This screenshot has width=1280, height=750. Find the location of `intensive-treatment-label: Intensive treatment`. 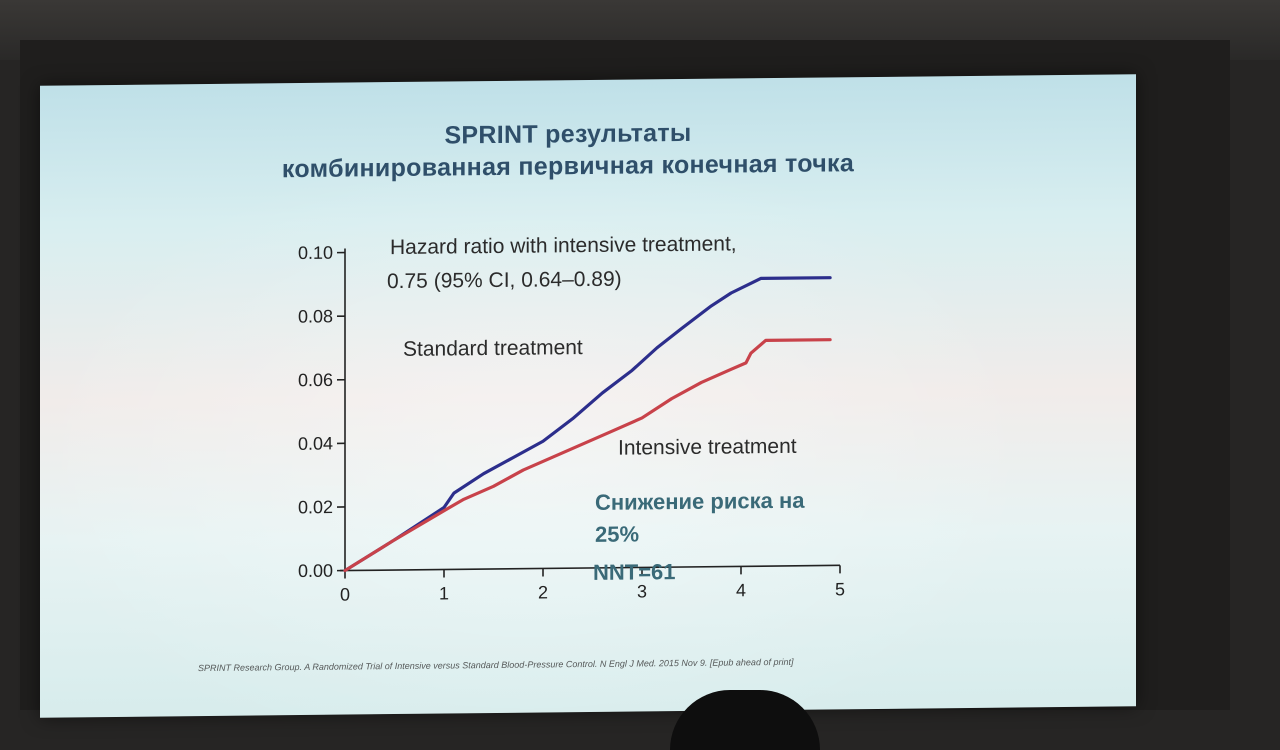

intensive-treatment-label: Intensive treatment is located at coordinates (707, 447).